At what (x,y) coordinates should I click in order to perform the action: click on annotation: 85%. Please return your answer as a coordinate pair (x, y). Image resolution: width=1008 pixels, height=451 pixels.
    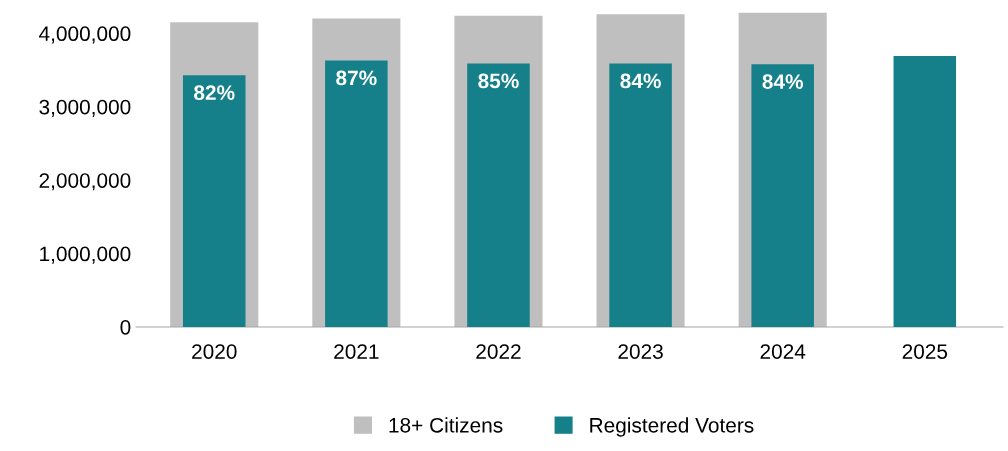
    Looking at the image, I should click on (498, 81).